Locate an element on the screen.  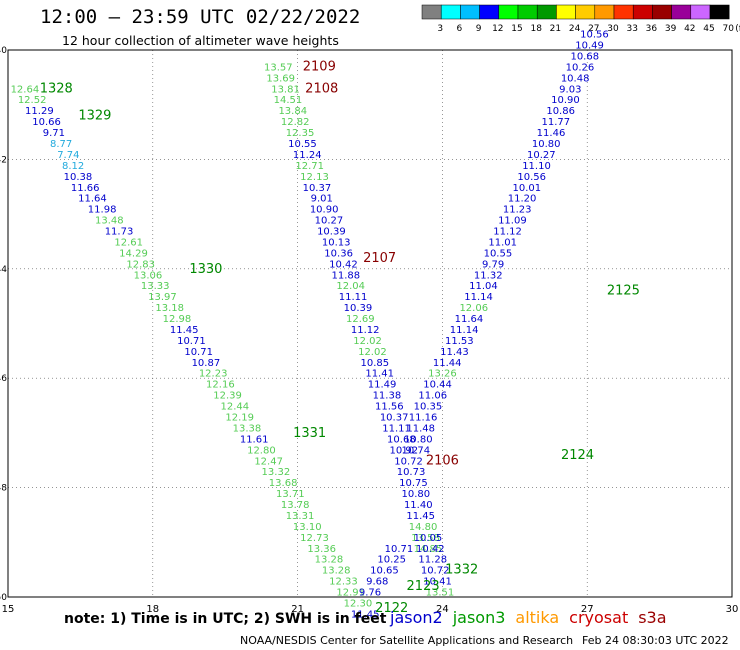
x-tick-label: 21 is located at coordinates (297, 609).